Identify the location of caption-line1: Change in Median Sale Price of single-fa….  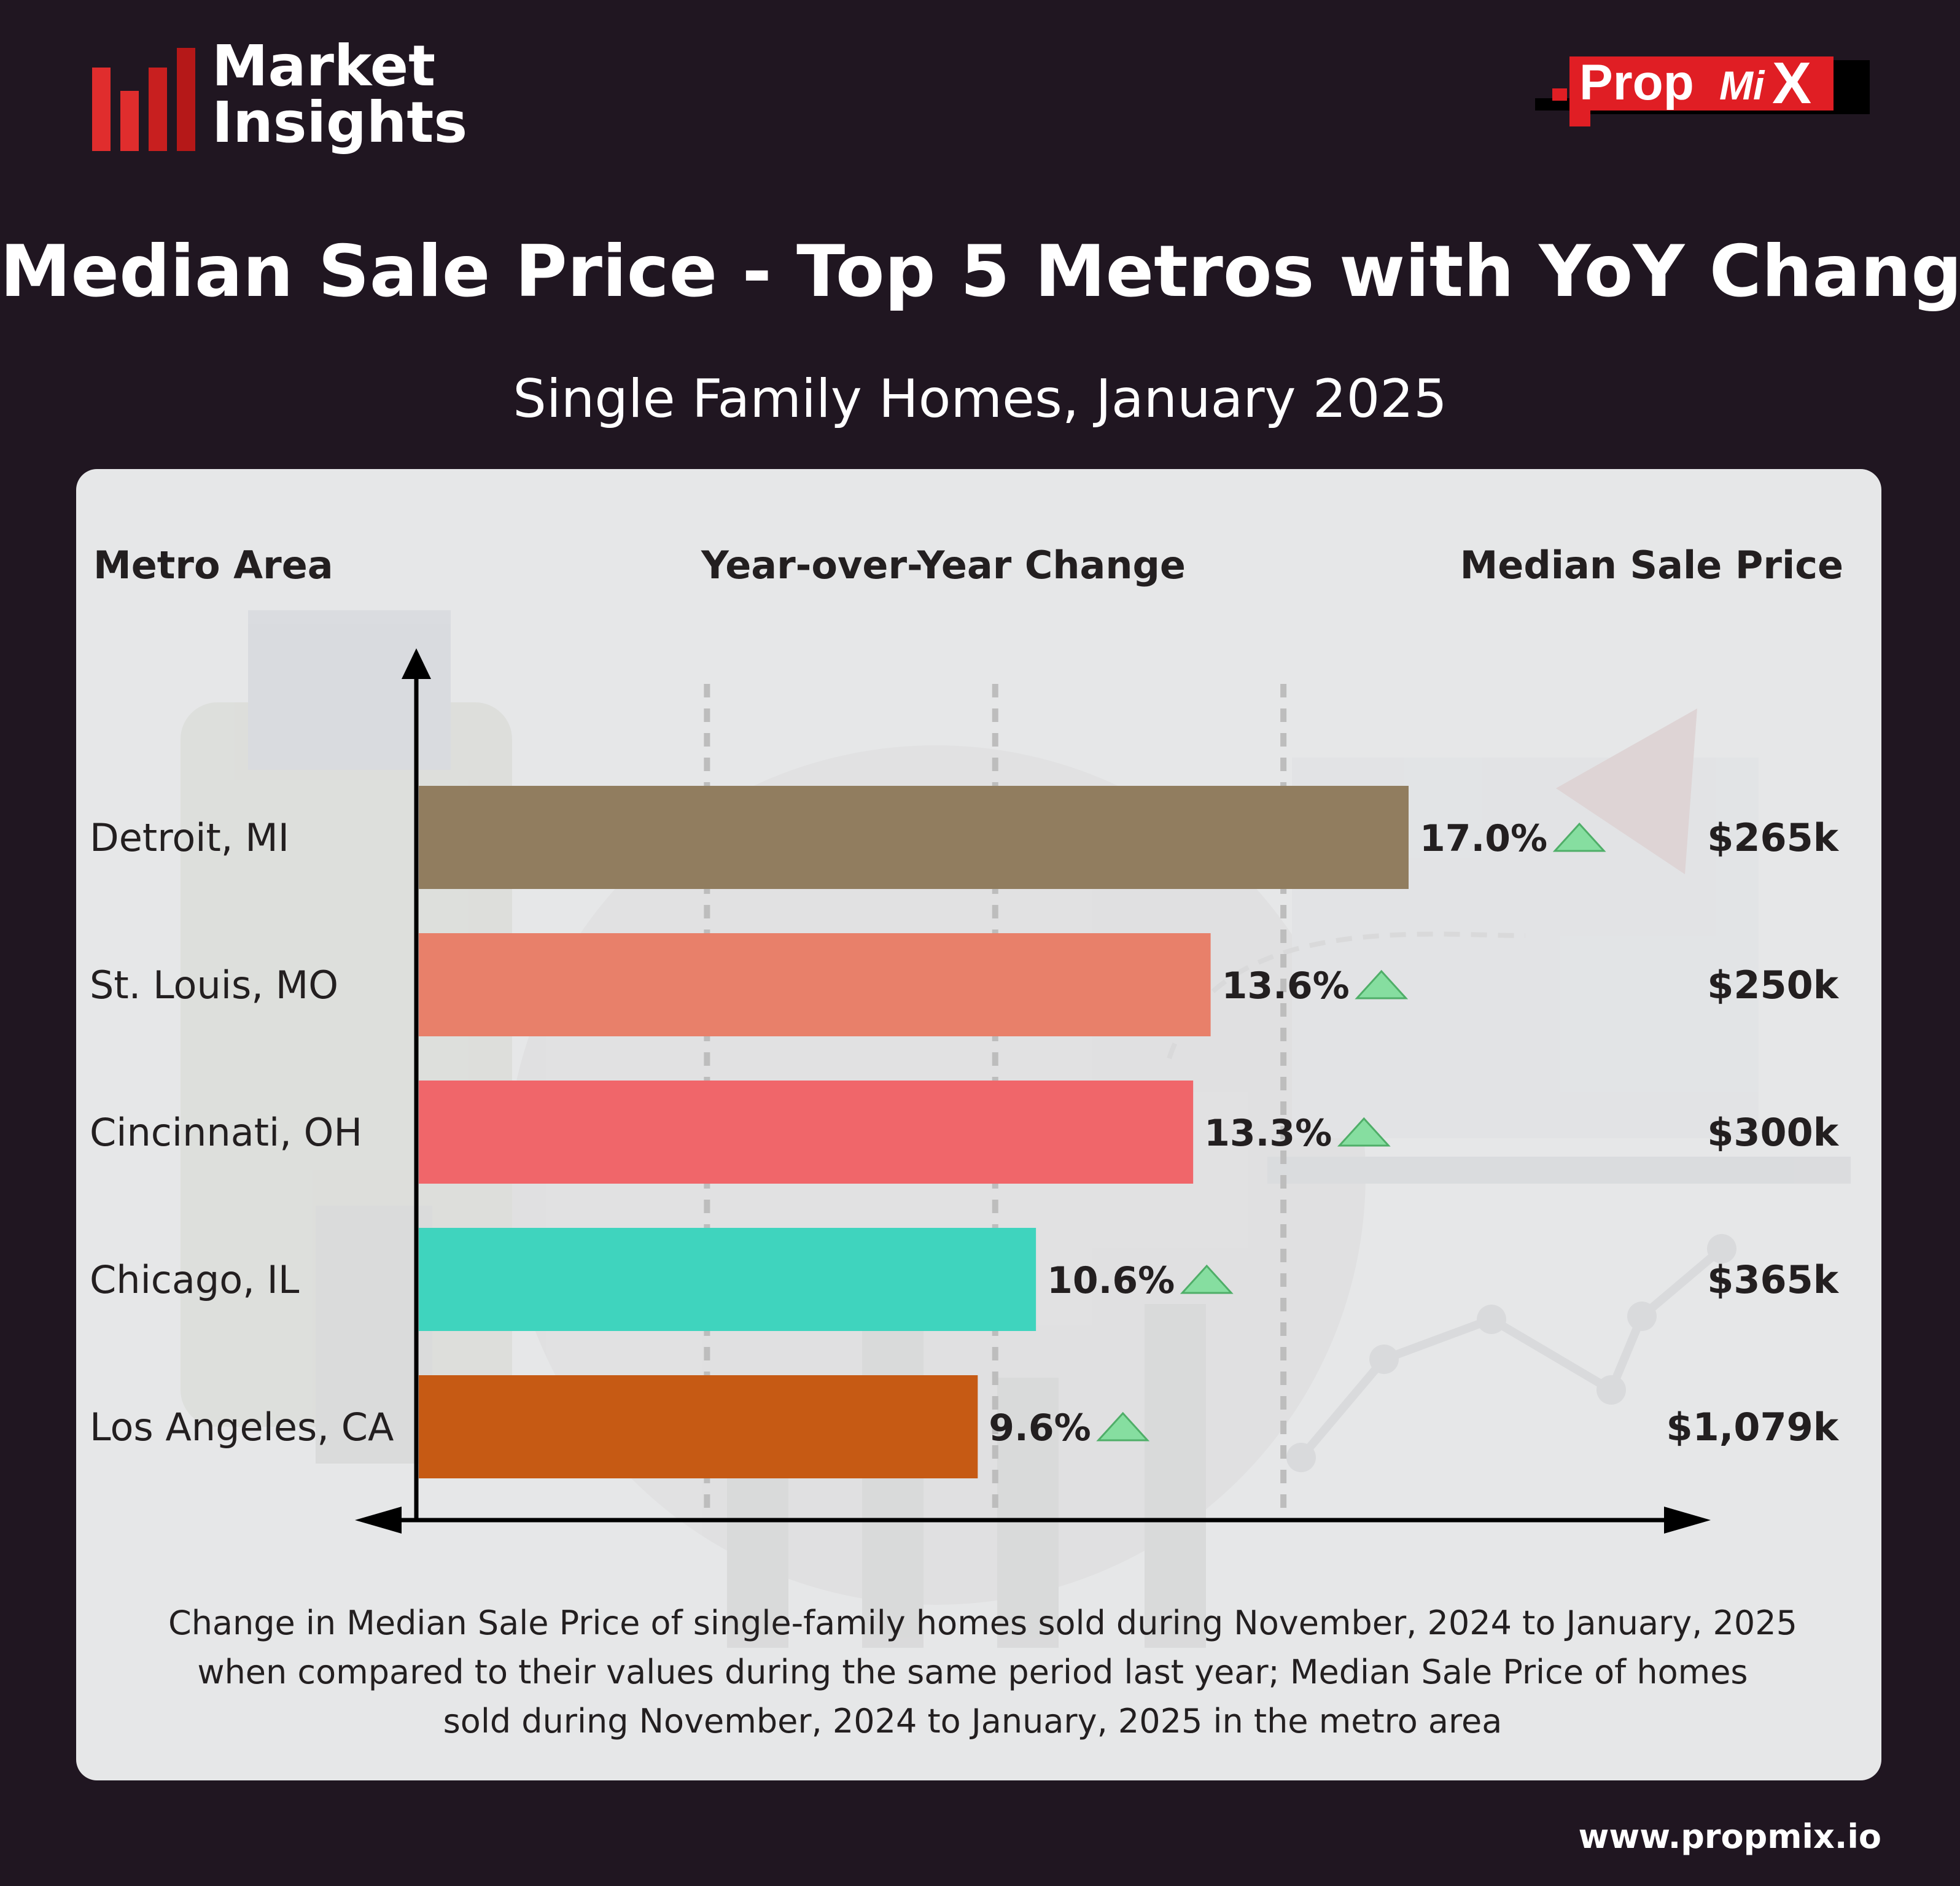
(983, 1623).